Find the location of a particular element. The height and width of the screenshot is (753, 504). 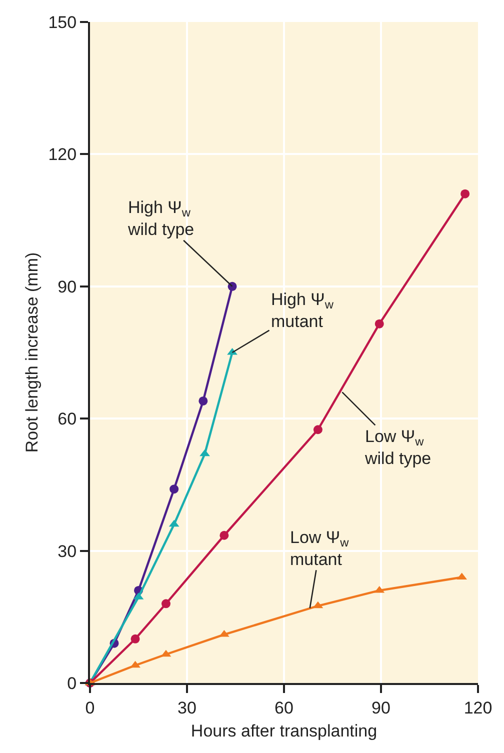

x-tick-label: 90 is located at coordinates (381, 708).